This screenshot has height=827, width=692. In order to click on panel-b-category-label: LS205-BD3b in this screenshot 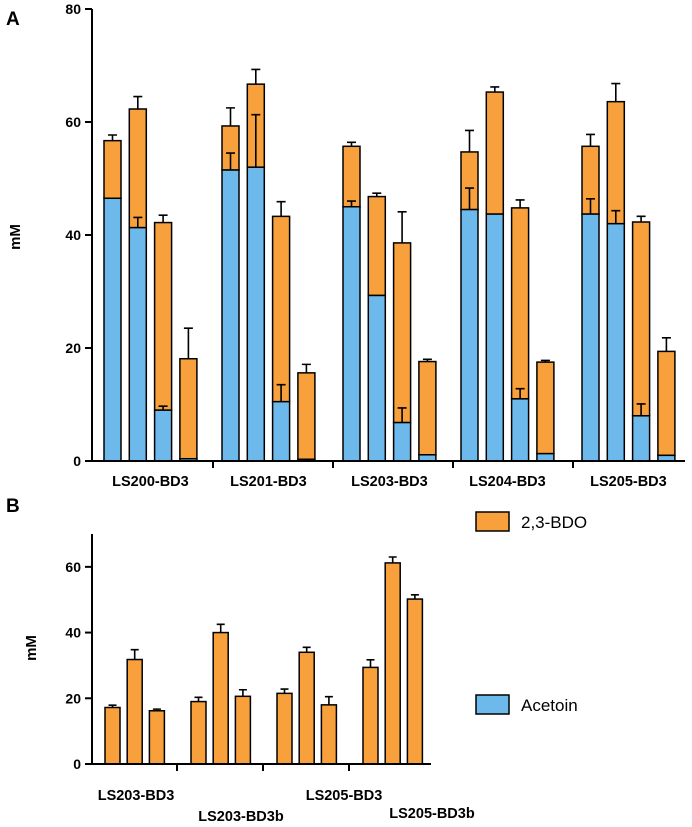, I will do `click(432, 814)`.